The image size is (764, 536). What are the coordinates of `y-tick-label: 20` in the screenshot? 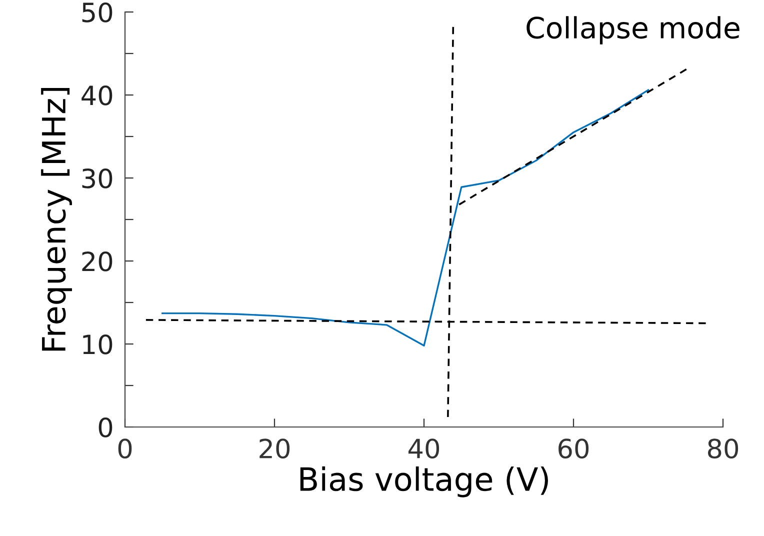 It's located at (97, 261).